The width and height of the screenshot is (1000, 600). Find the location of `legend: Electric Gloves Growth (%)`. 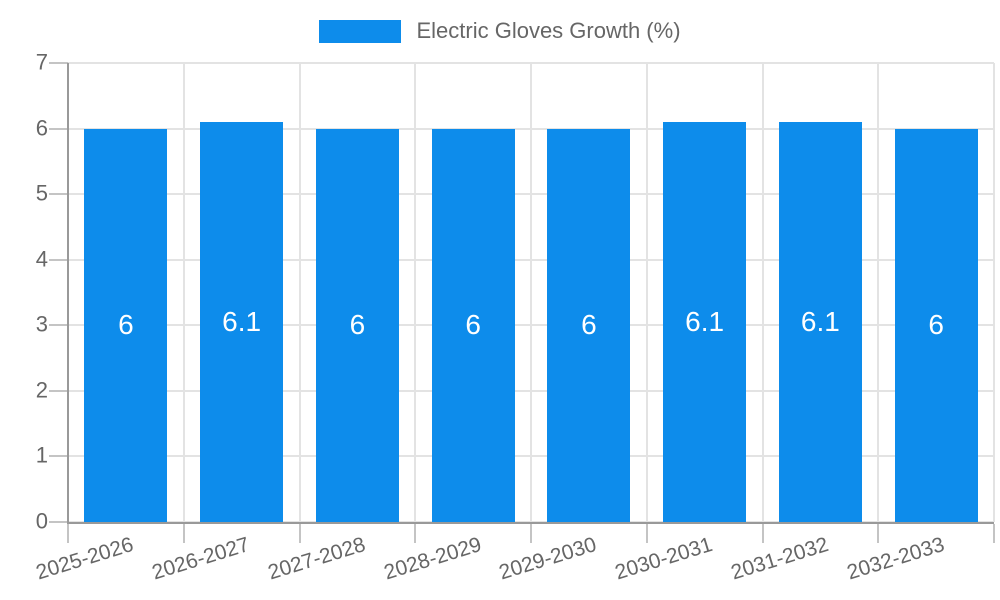

legend: Electric Gloves Growth (%) is located at coordinates (500, 31).